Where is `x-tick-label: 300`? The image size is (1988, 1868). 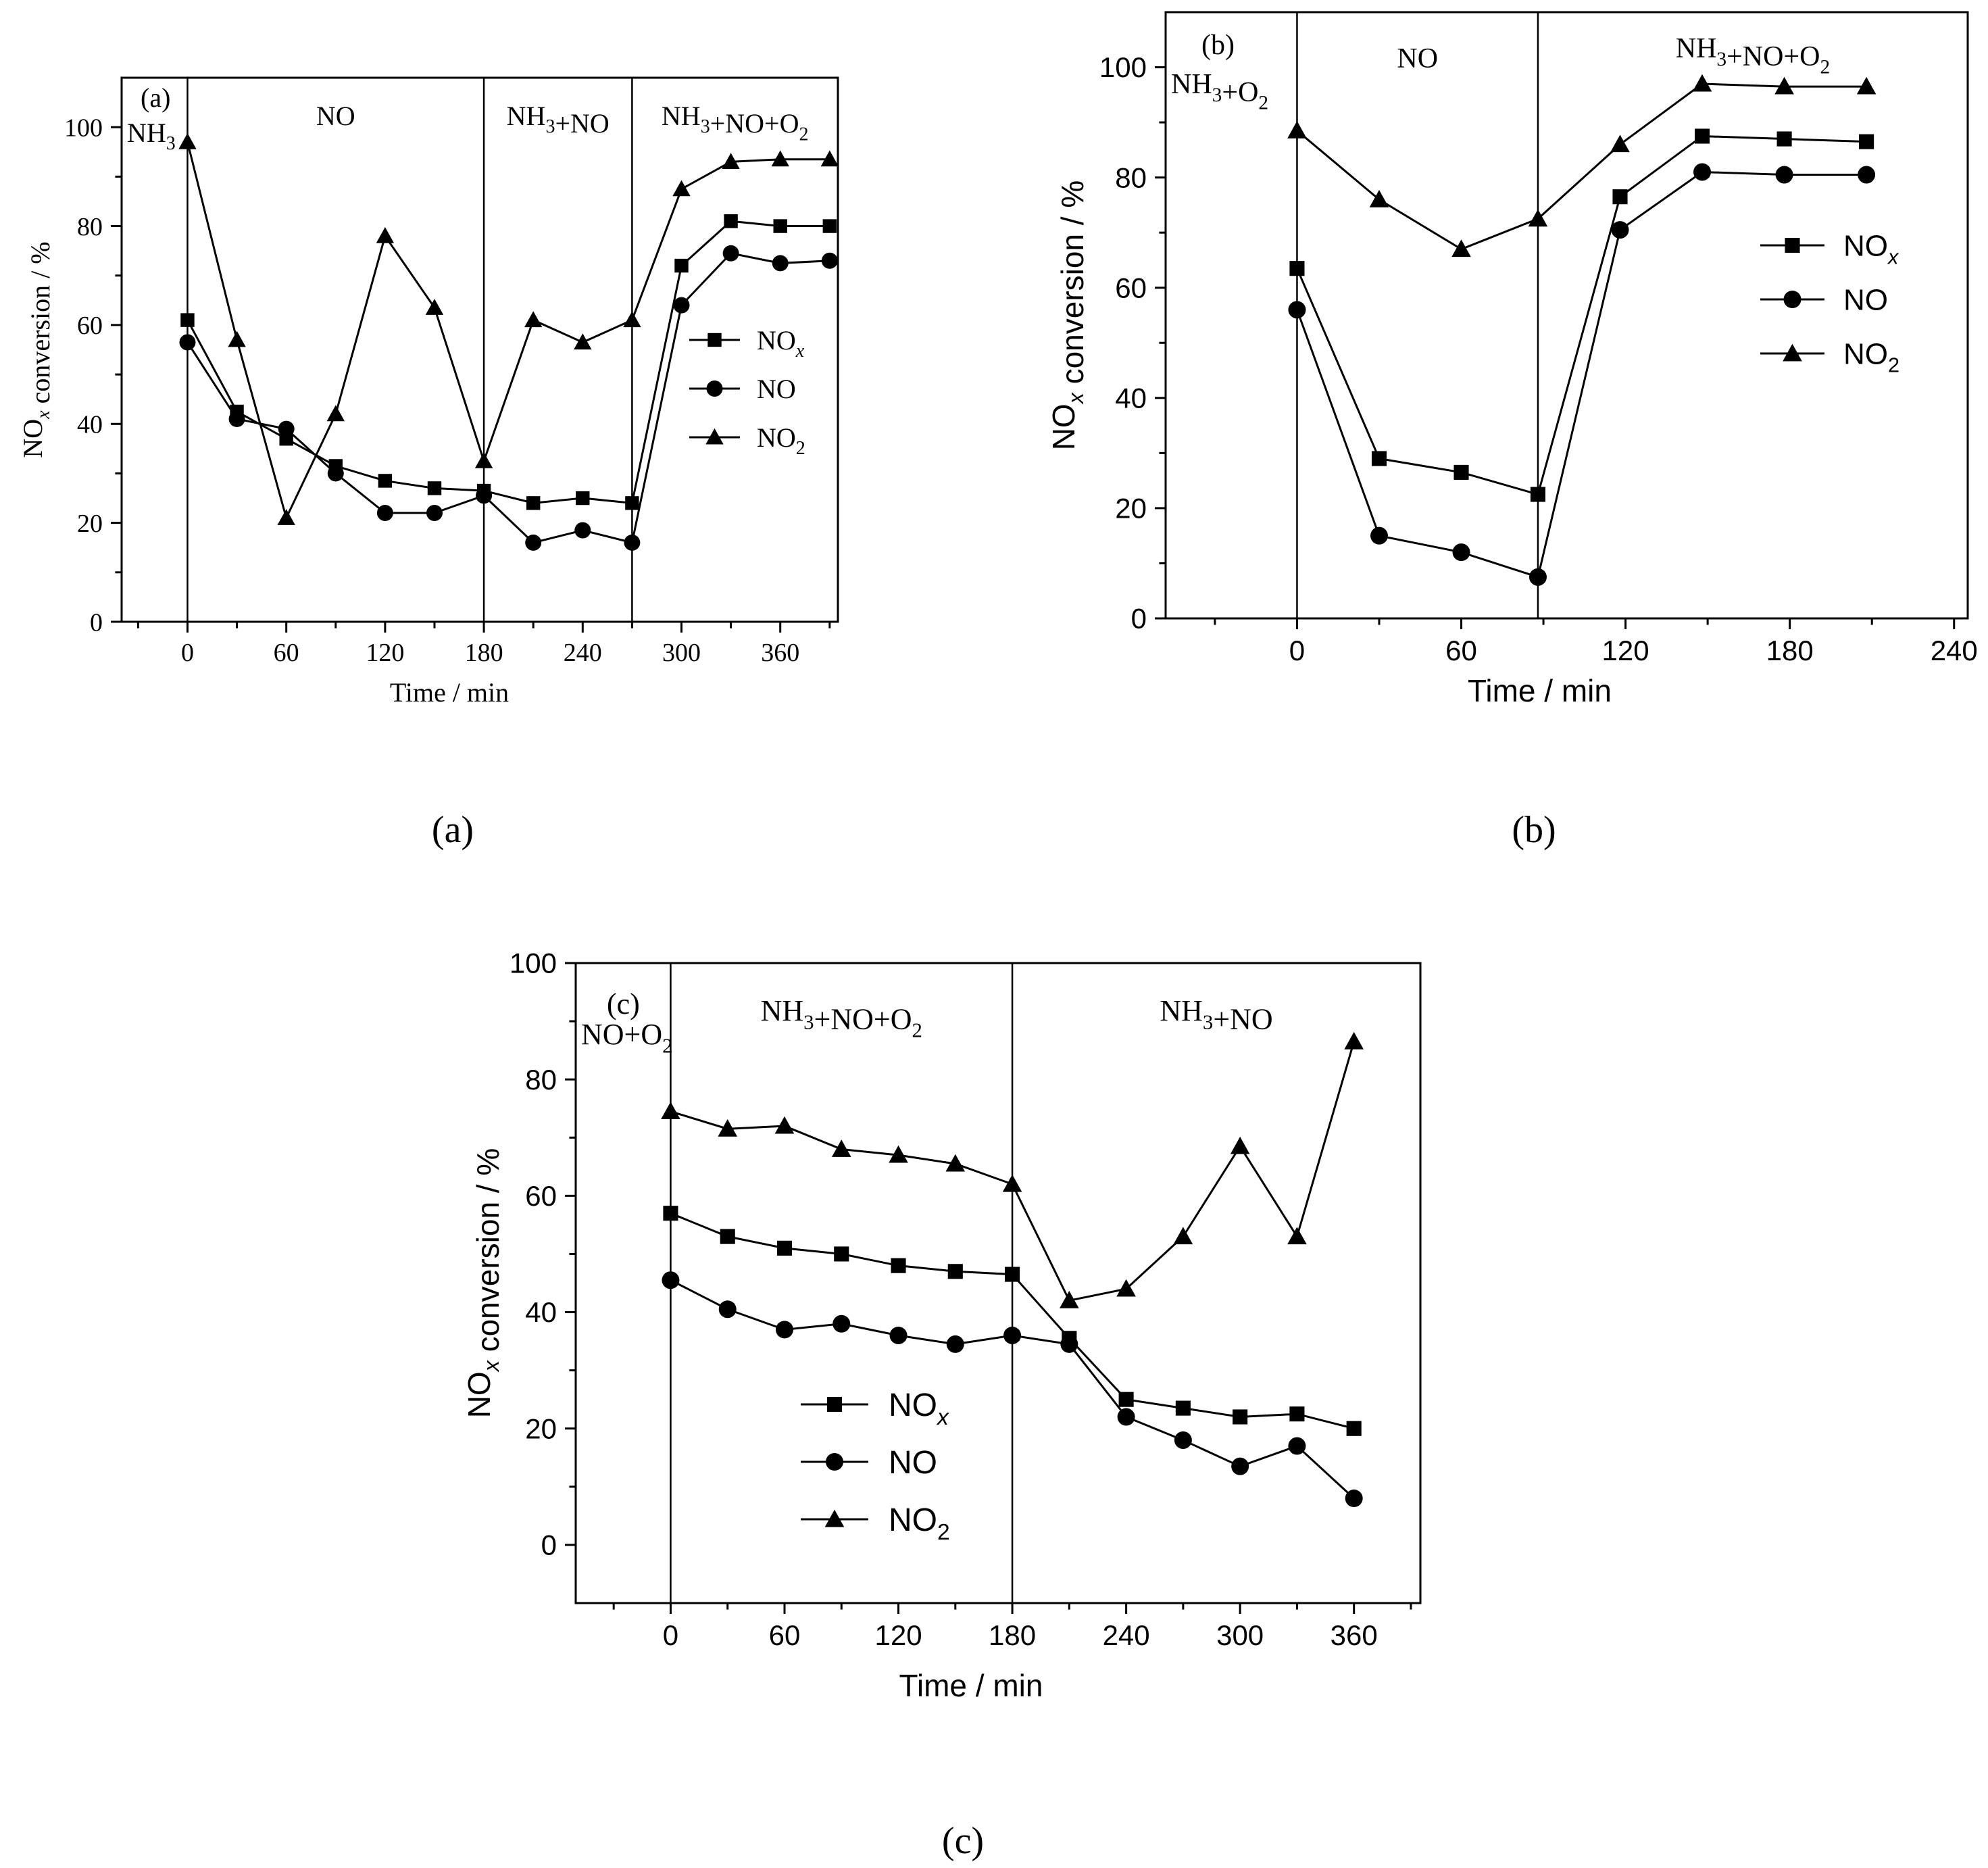 x-tick-label: 300 is located at coordinates (1240, 1635).